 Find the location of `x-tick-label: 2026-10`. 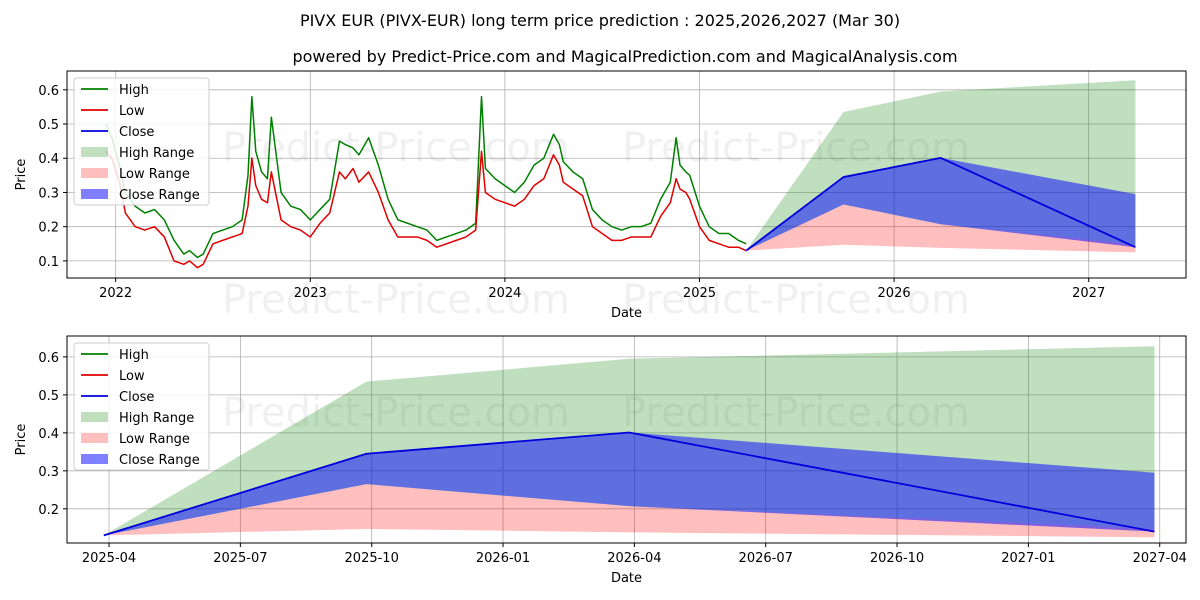

x-tick-label: 2026-10 is located at coordinates (897, 558).